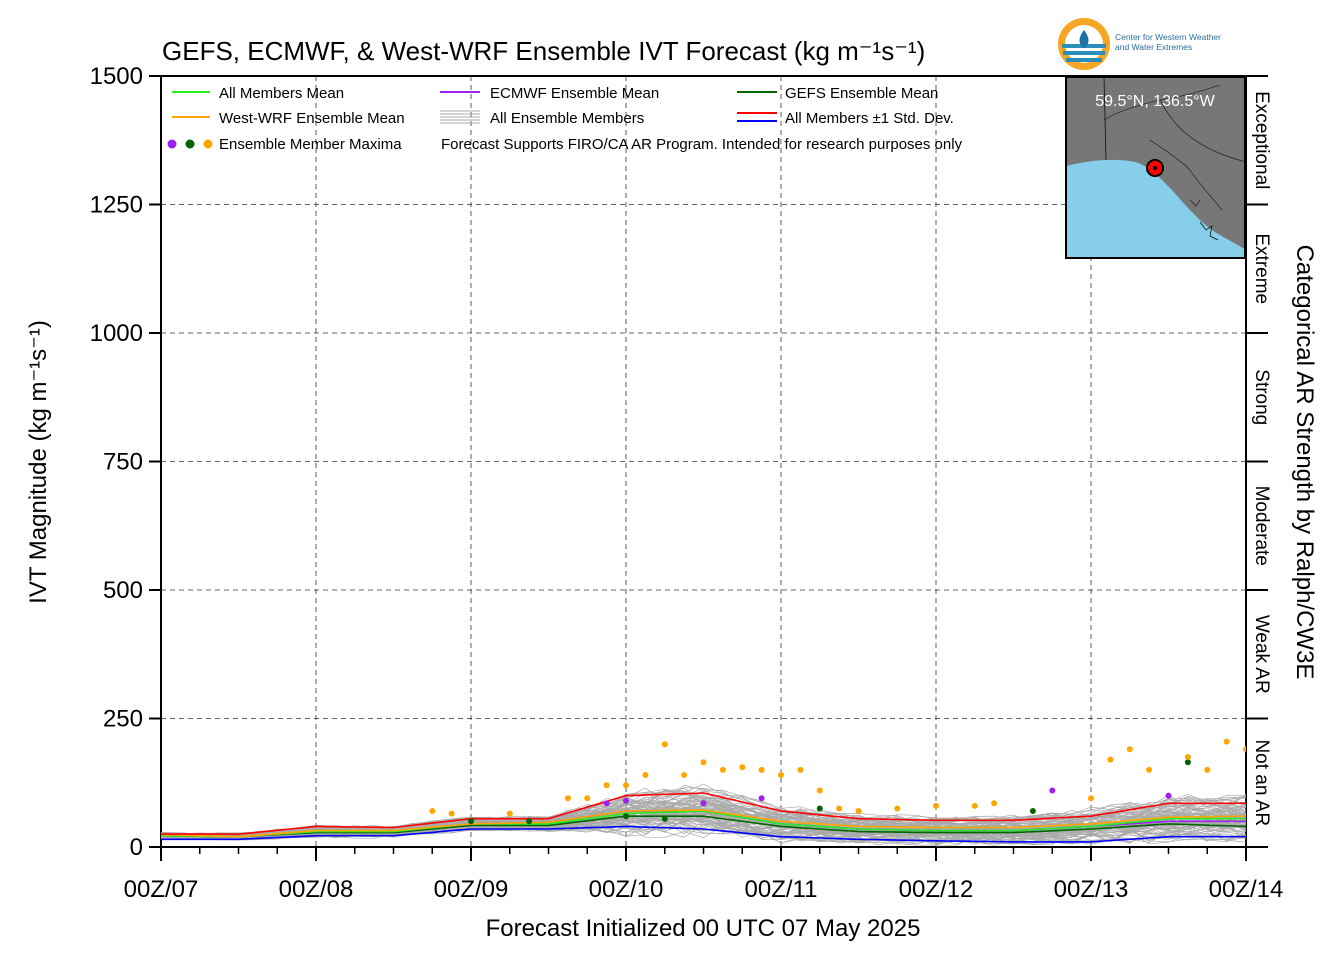 Image resolution: width=1336 pixels, height=962 pixels. I want to click on series-line-gefs-ensemble-mean, so click(703, 826).